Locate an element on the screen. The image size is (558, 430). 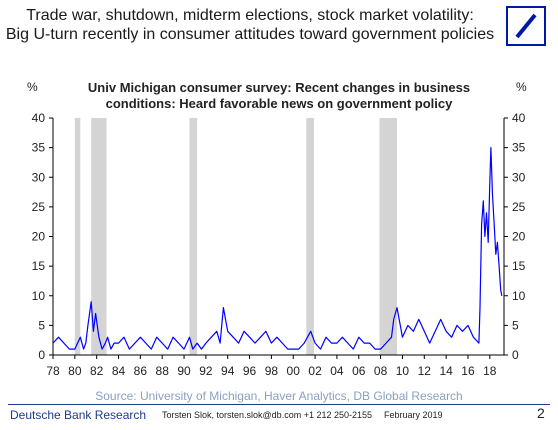
y-tick-label-left: 15 is located at coordinates (39, 266).